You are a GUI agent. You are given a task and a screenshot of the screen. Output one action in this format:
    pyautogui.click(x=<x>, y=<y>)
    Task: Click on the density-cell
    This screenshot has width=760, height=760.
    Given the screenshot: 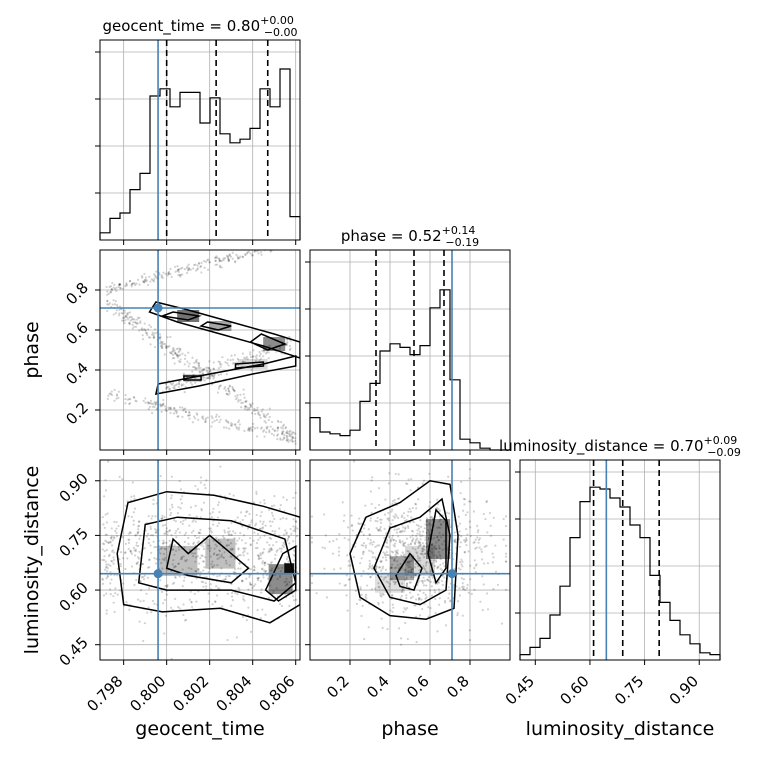 What is the action you would take?
    pyautogui.click(x=220, y=326)
    